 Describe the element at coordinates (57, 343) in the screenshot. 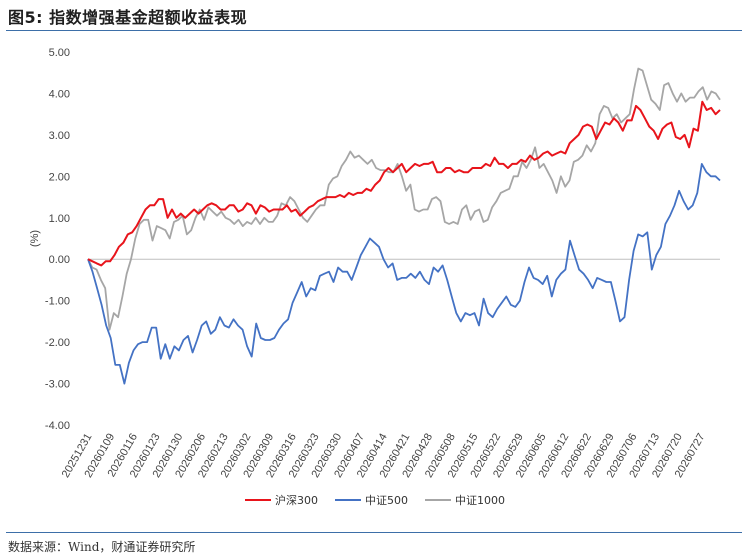

I see `y-tick-label: -2.00` at that location.